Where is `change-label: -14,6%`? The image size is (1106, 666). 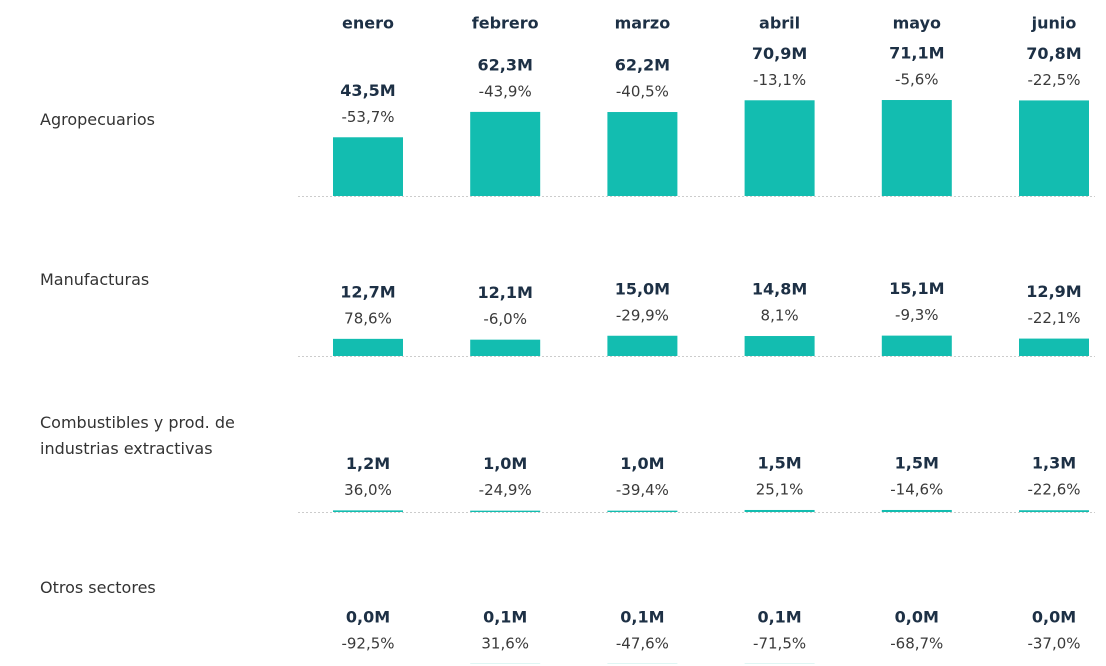
change-label: -14,6% is located at coordinates (916, 489).